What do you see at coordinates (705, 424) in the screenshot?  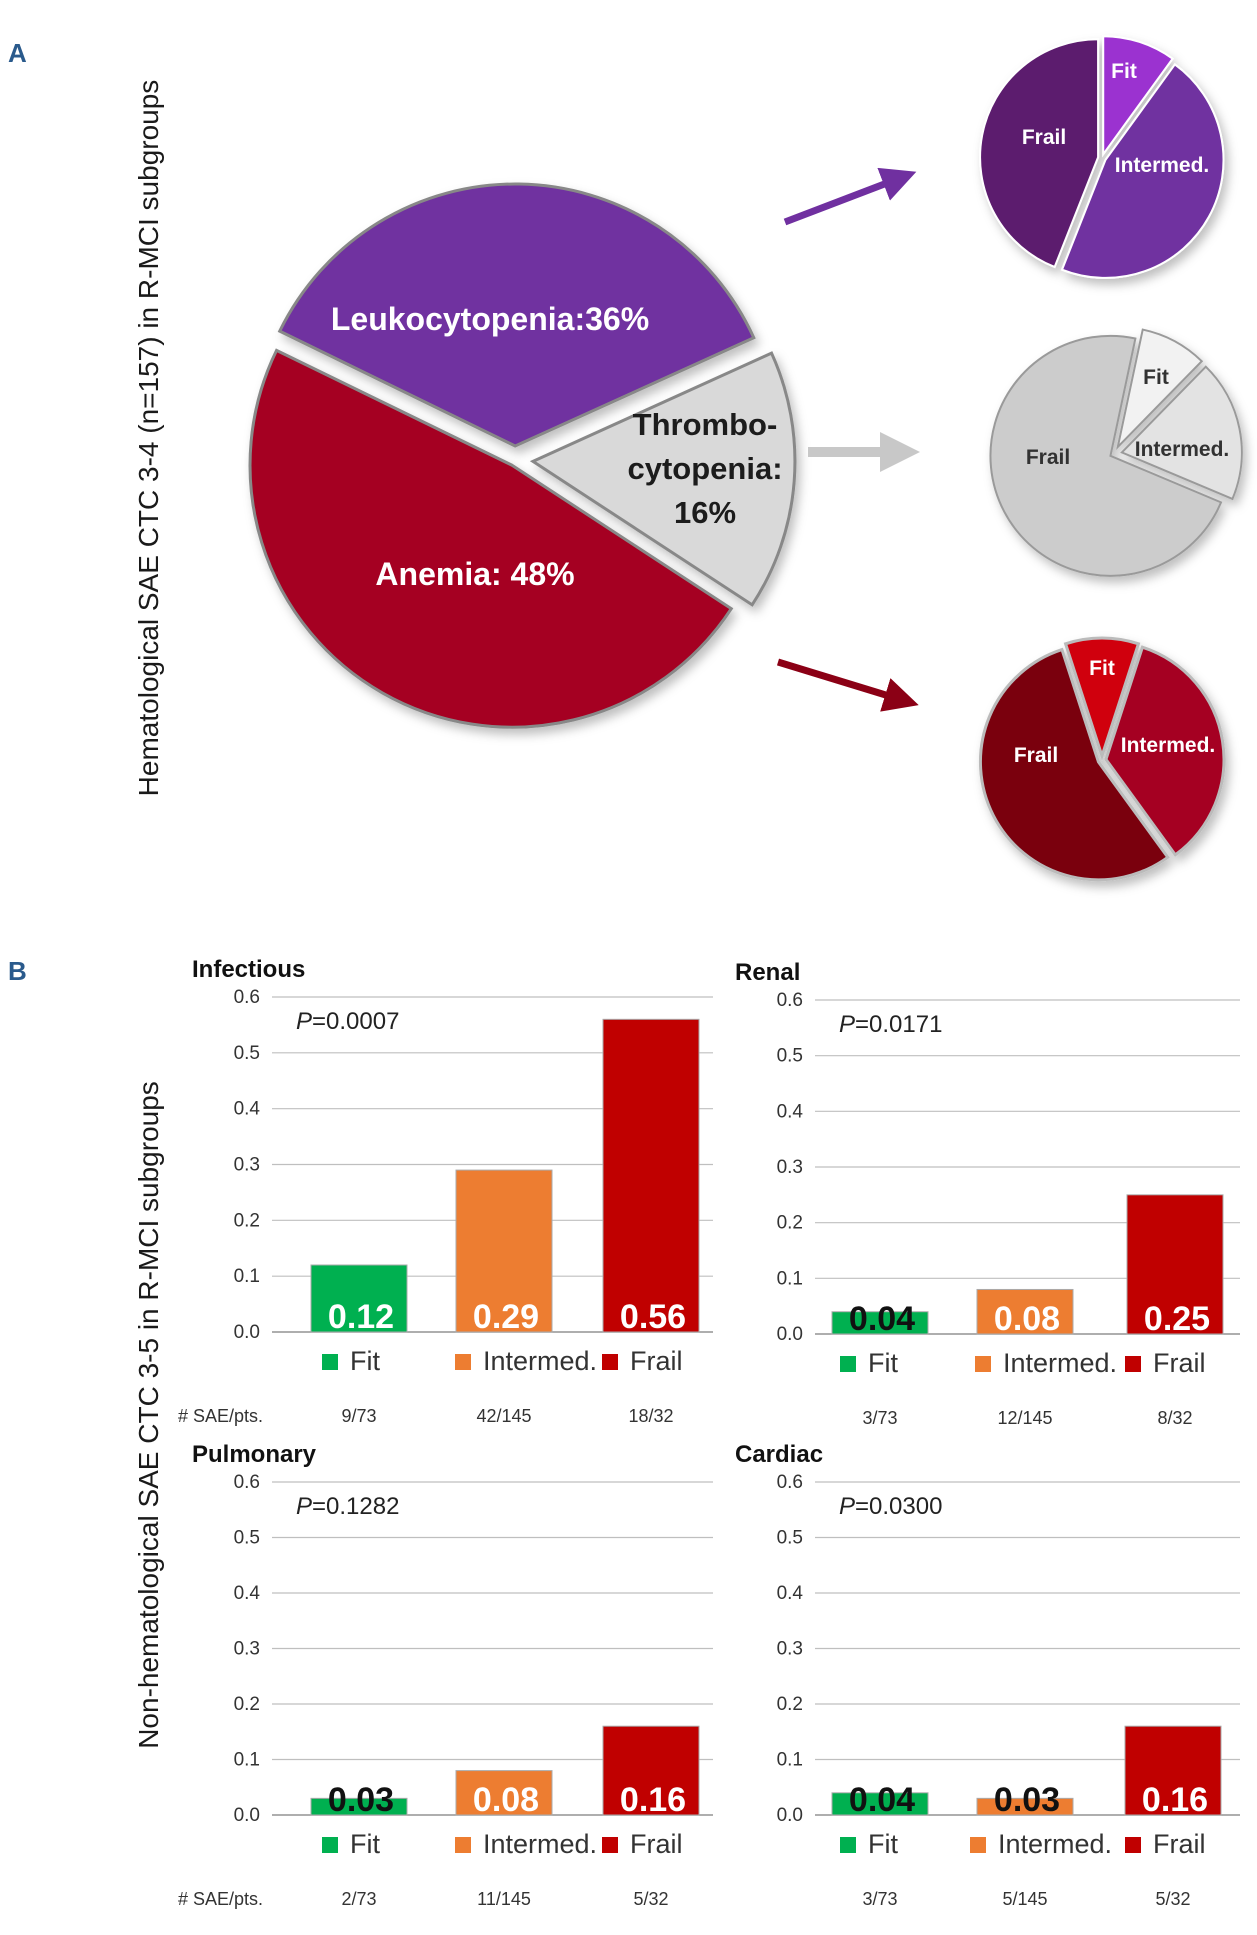 I see `pie-label: Thrombo-` at bounding box center [705, 424].